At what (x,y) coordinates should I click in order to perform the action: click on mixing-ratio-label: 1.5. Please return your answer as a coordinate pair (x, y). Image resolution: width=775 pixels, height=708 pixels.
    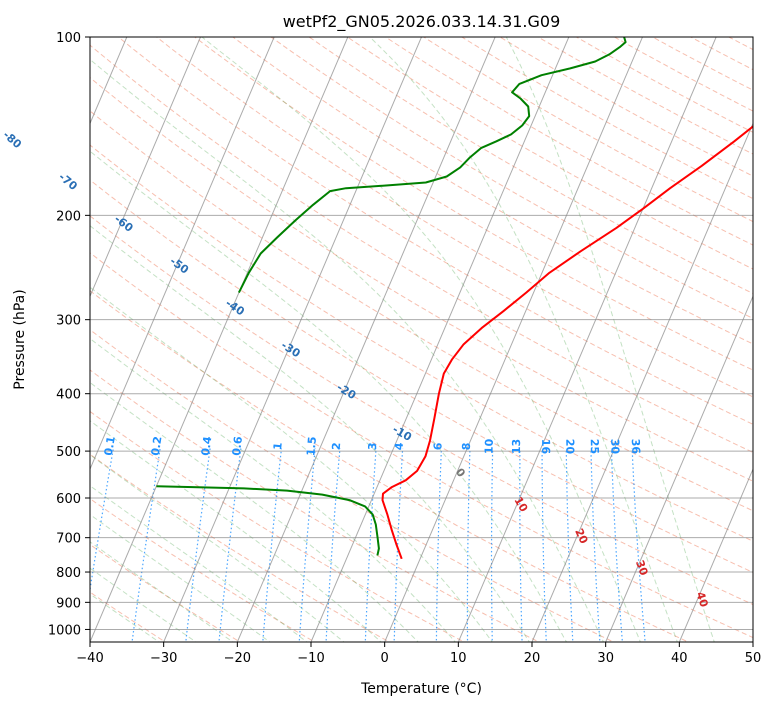
    Looking at the image, I should click on (311, 446).